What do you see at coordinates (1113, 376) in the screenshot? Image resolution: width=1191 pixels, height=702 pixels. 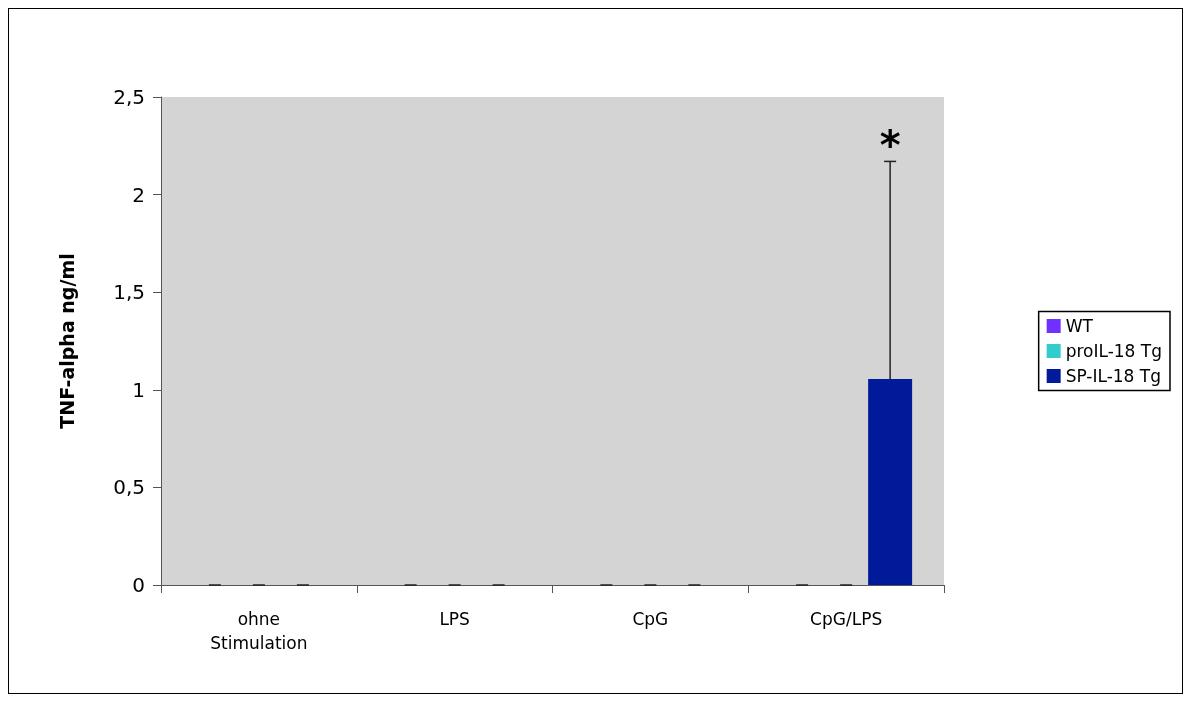 I see `legend-label: SP-IL-18 Tg` at bounding box center [1113, 376].